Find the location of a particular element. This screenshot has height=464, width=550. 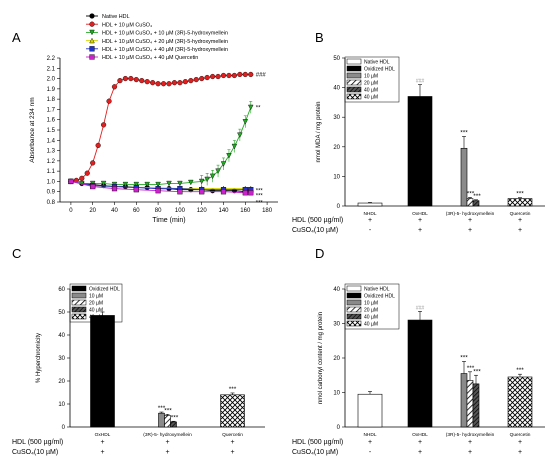

x-tick-label: 80 is located at coordinates (158, 211).